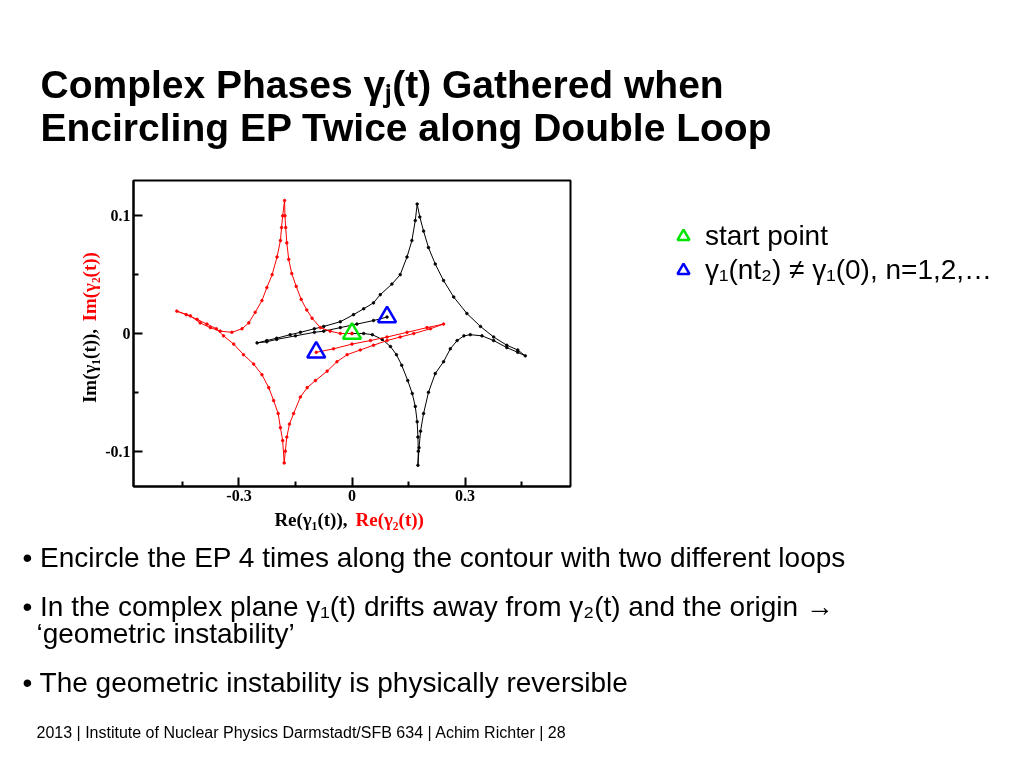 This screenshot has height=768, width=1024. Describe the element at coordinates (766, 236) in the screenshot. I see `legend-label: start point` at that location.